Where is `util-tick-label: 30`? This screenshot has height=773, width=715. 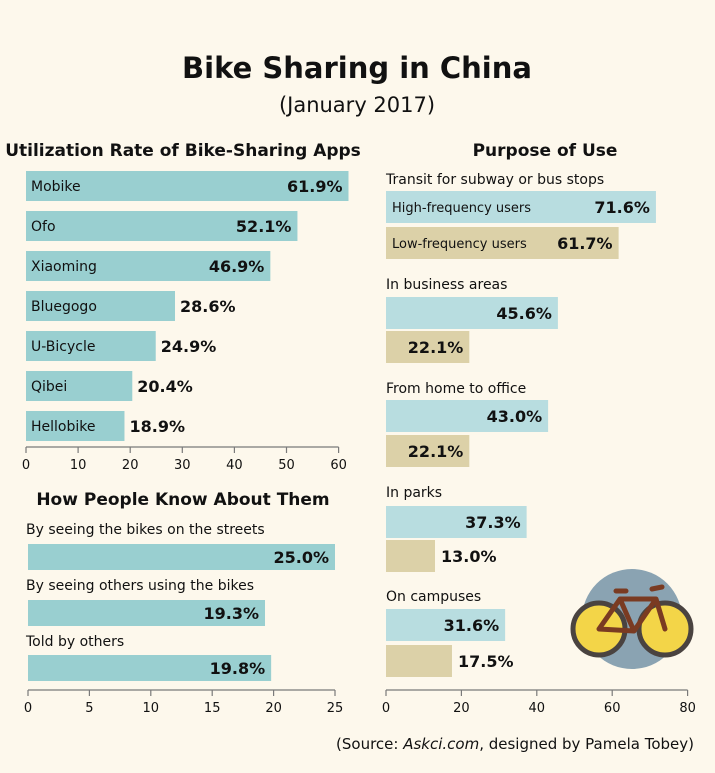 util-tick-label: 30 is located at coordinates (182, 465).